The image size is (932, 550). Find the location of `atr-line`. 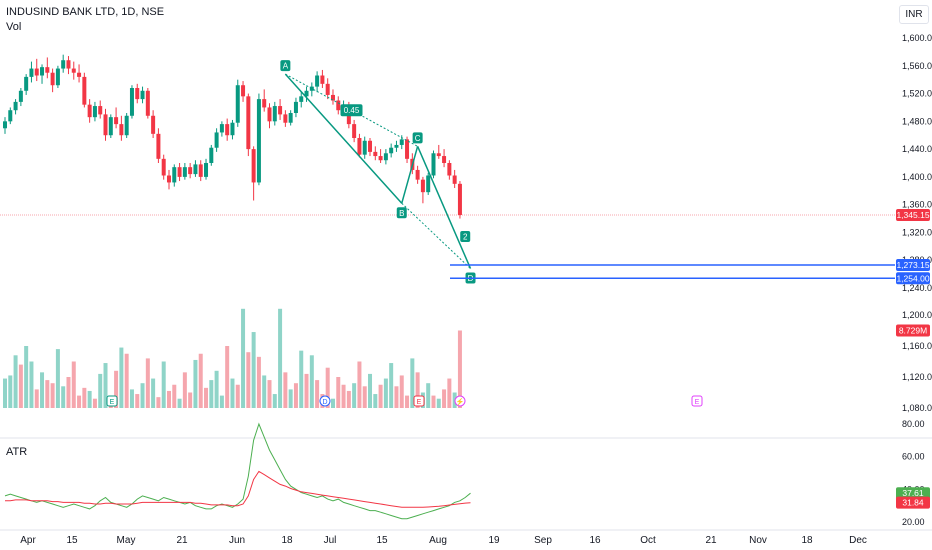

atr-line is located at coordinates (237, 471).